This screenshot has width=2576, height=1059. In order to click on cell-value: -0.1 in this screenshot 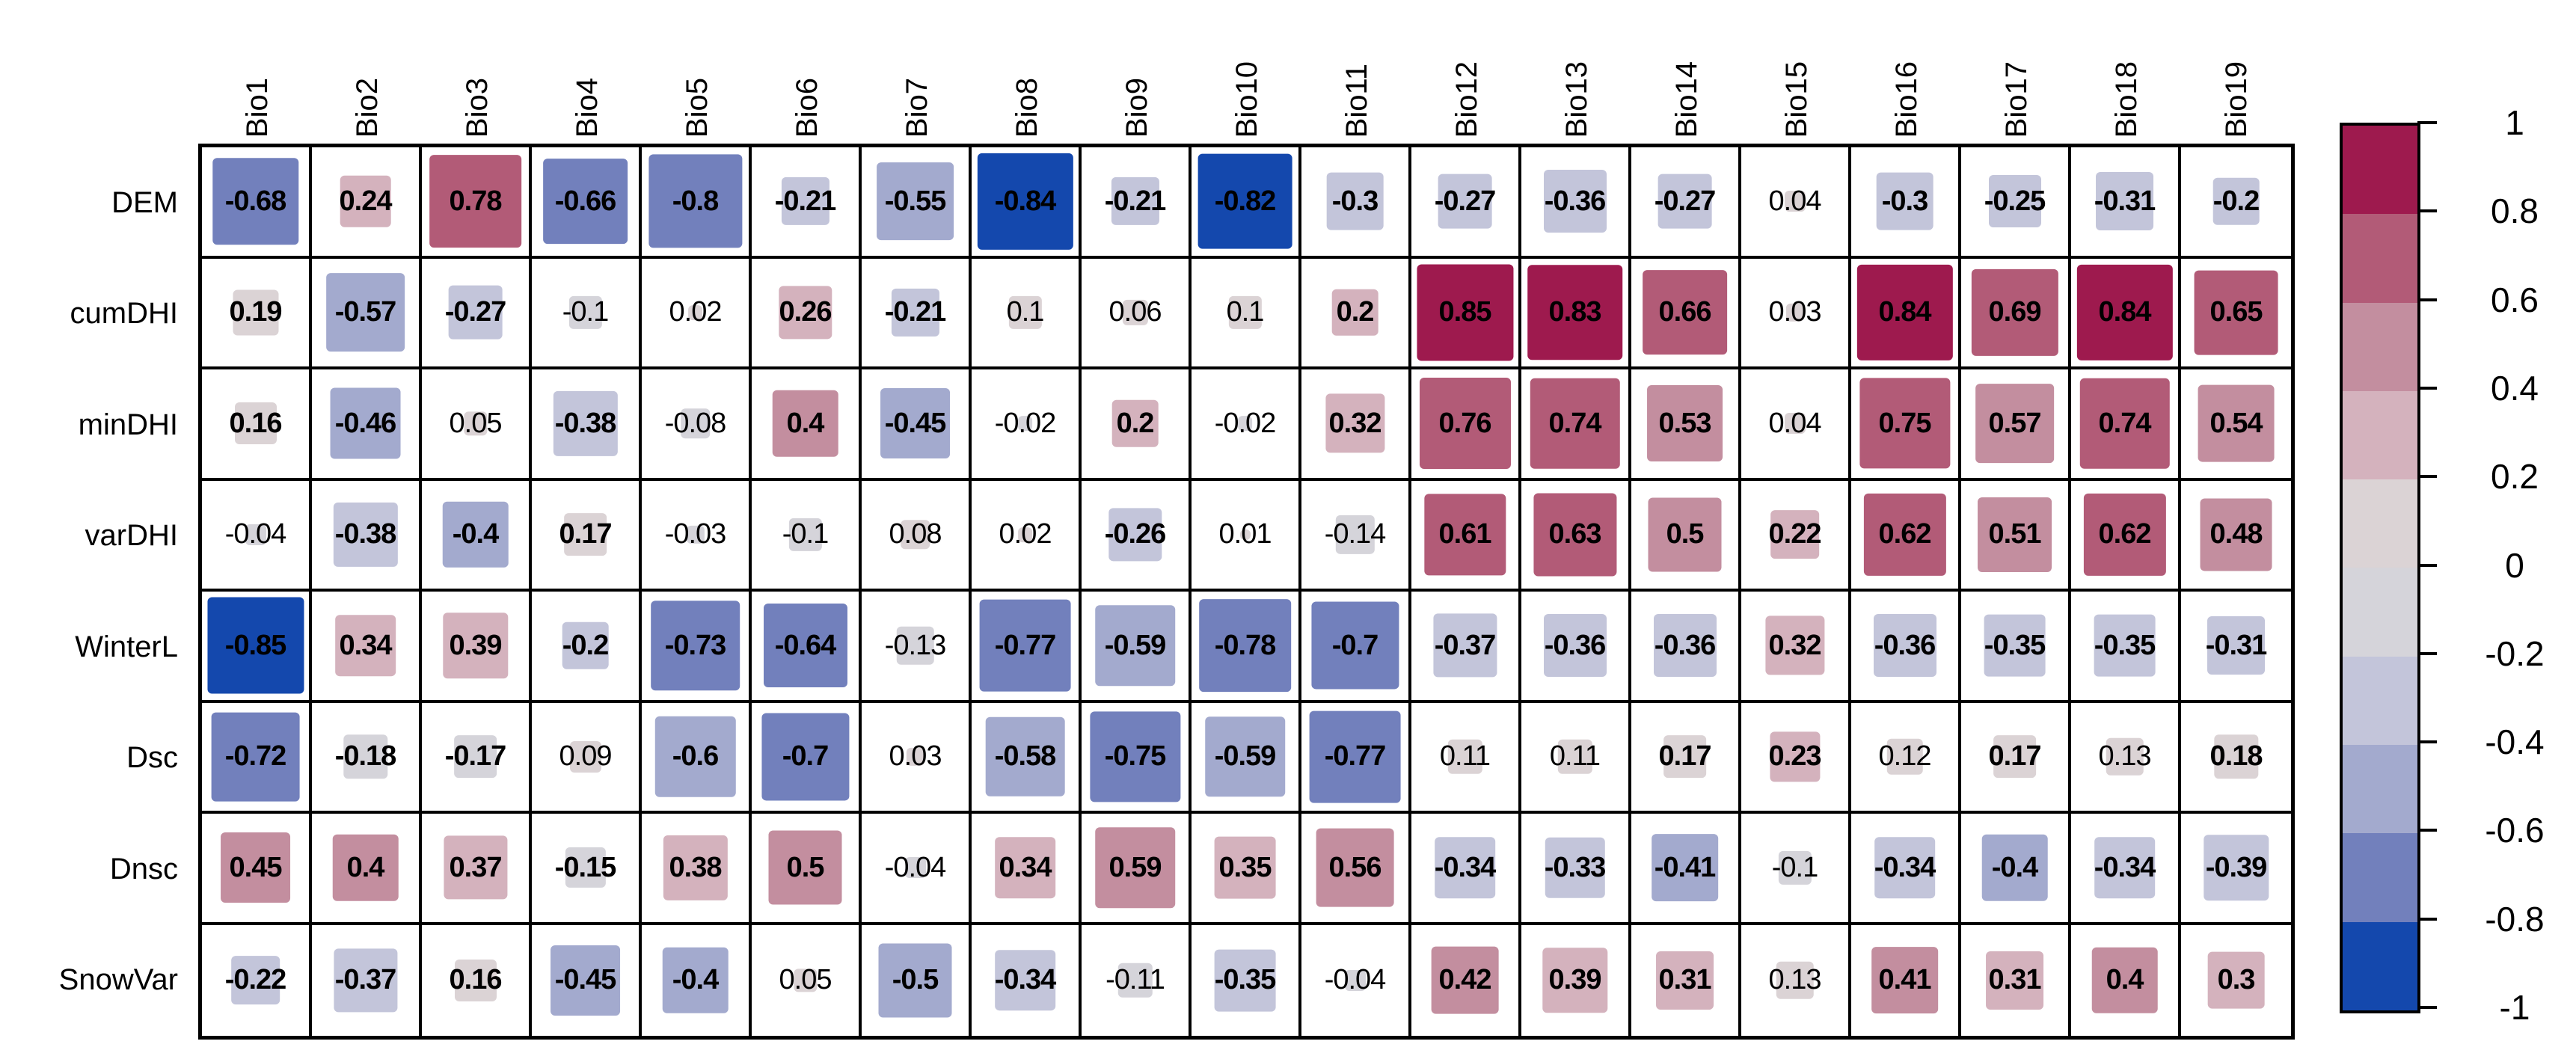, I will do `click(1794, 867)`.